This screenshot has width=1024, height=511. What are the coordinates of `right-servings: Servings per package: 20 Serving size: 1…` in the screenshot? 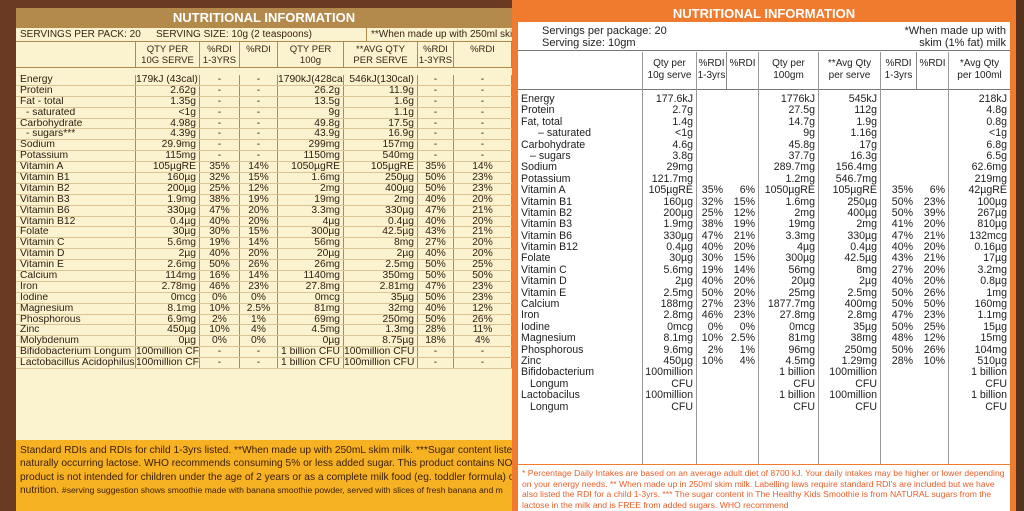 It's located at (604, 37).